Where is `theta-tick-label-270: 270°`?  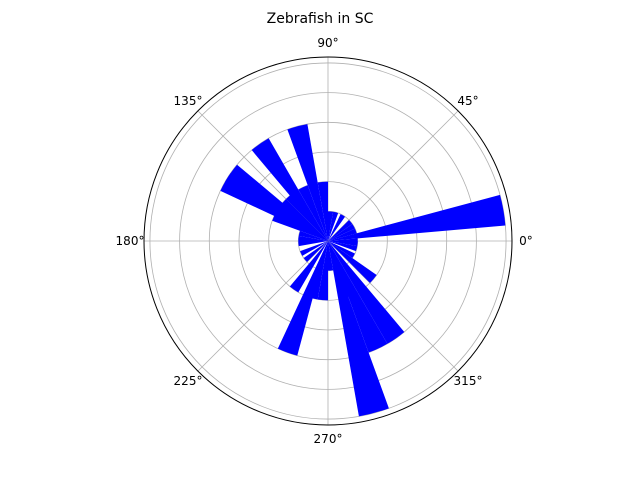
theta-tick-label-270: 270° is located at coordinates (328, 439).